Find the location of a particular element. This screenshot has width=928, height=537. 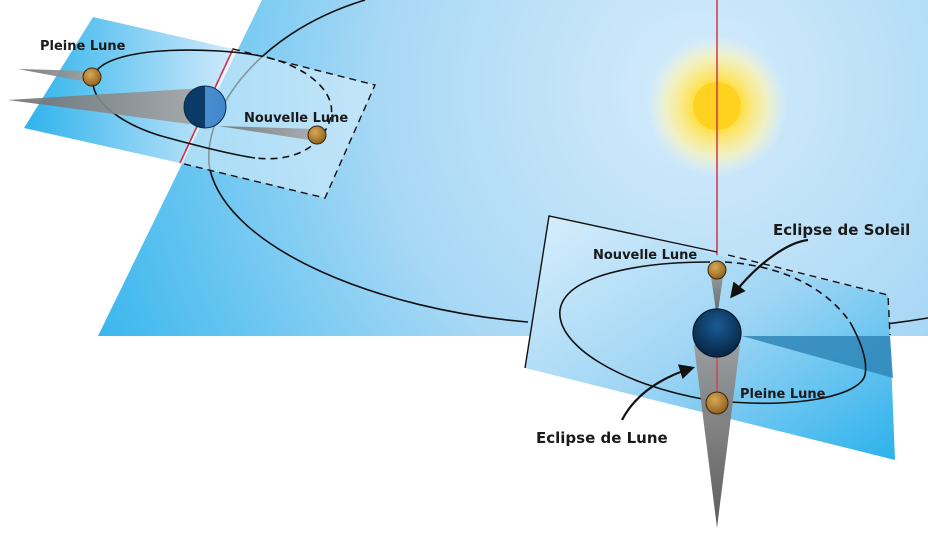

moon-full-right is located at coordinates (717, 403).